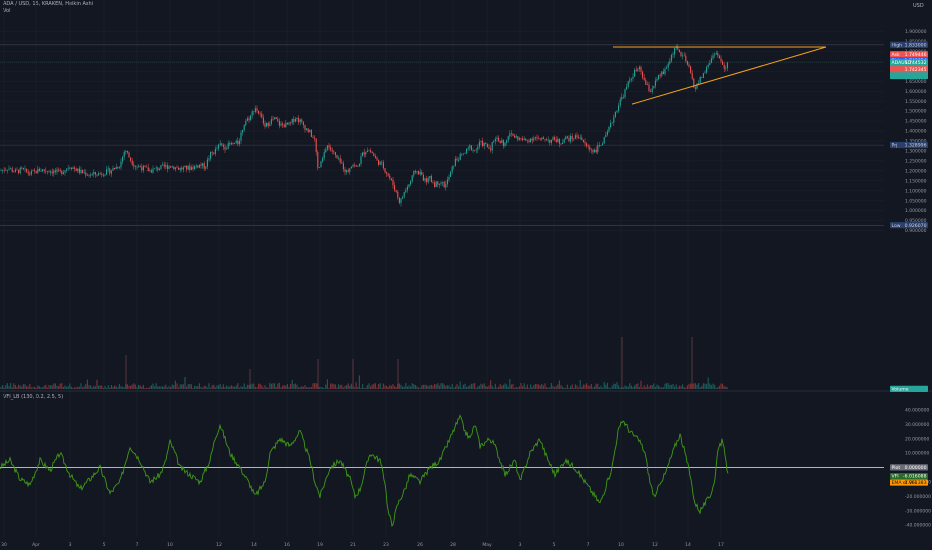 This screenshot has width=932, height=550. What do you see at coordinates (916, 45) in the screenshot?
I see `high-tag-value: 1.833000` at bounding box center [916, 45].